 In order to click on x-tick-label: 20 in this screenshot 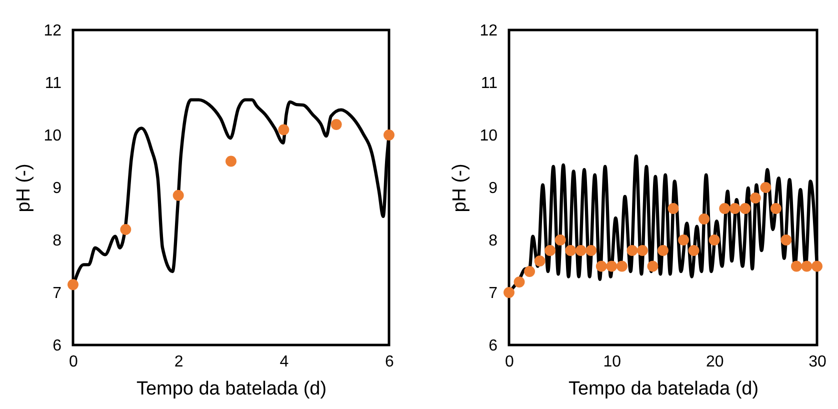, I will do `click(715, 362)`.